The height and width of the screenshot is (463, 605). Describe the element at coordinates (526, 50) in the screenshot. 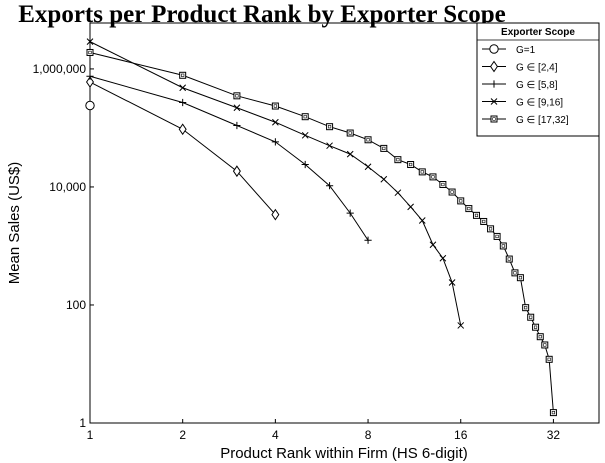

I see `legend-label: G=1` at that location.